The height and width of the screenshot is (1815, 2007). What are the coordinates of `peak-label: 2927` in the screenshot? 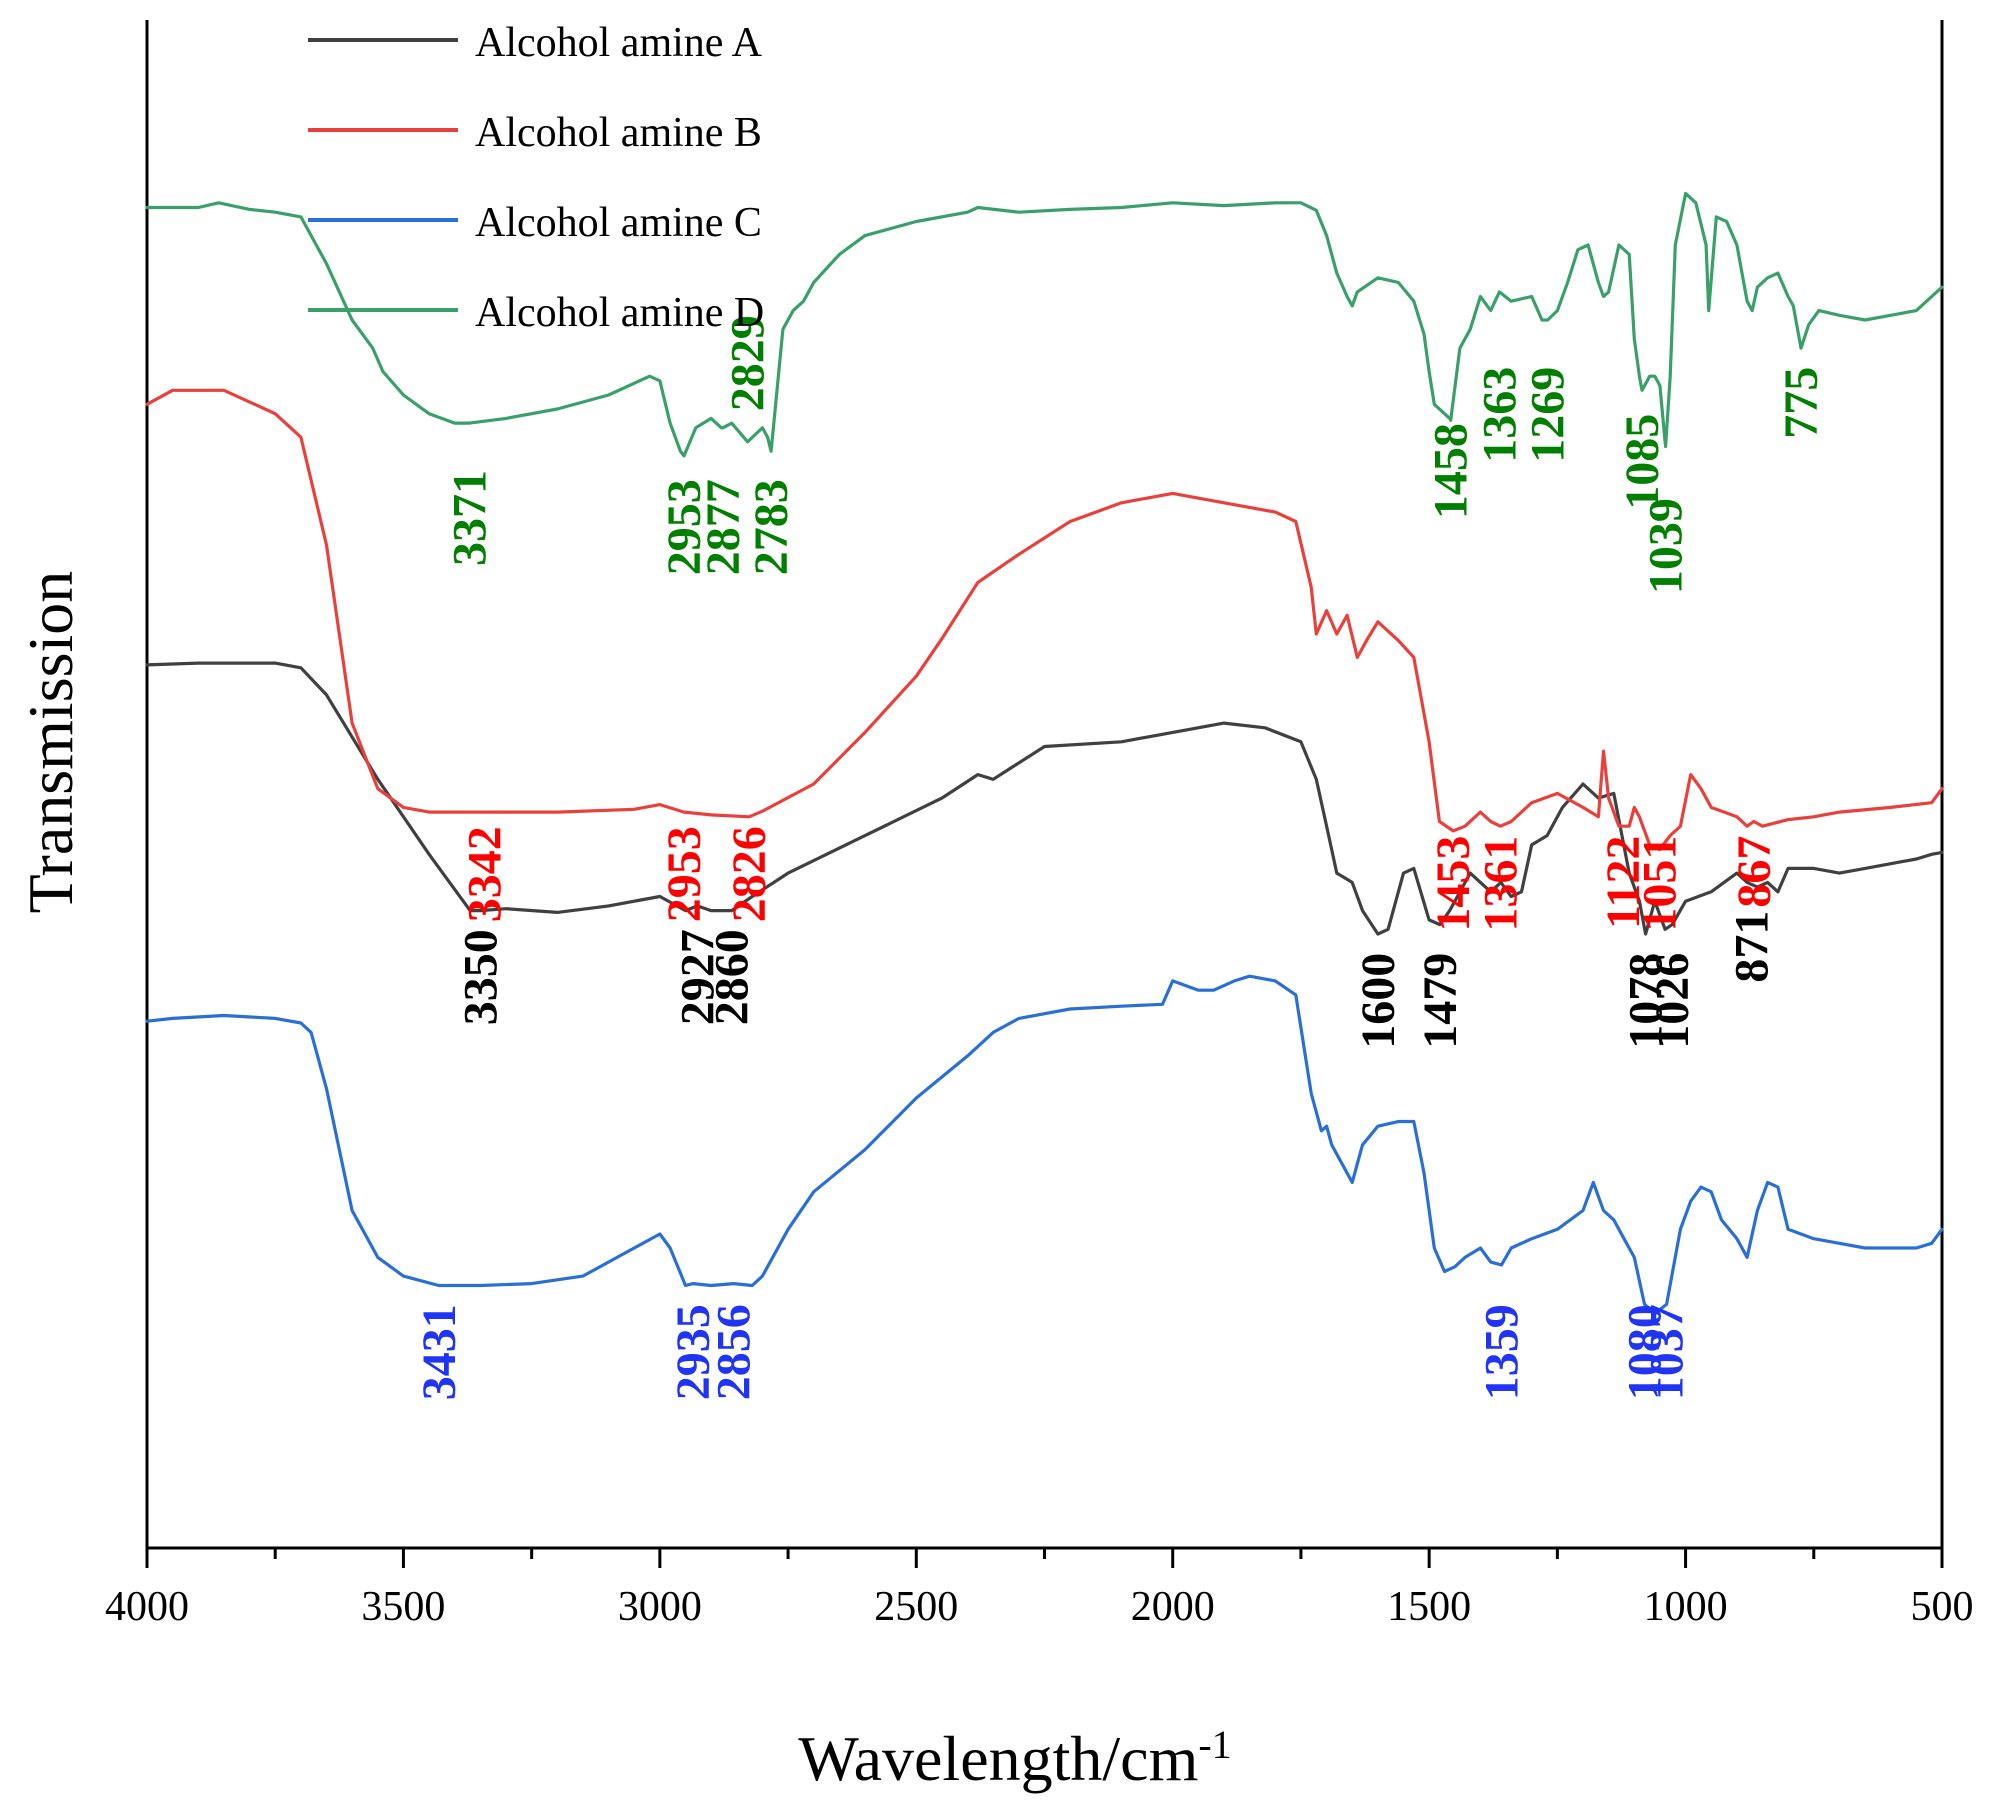 It's located at (697, 977).